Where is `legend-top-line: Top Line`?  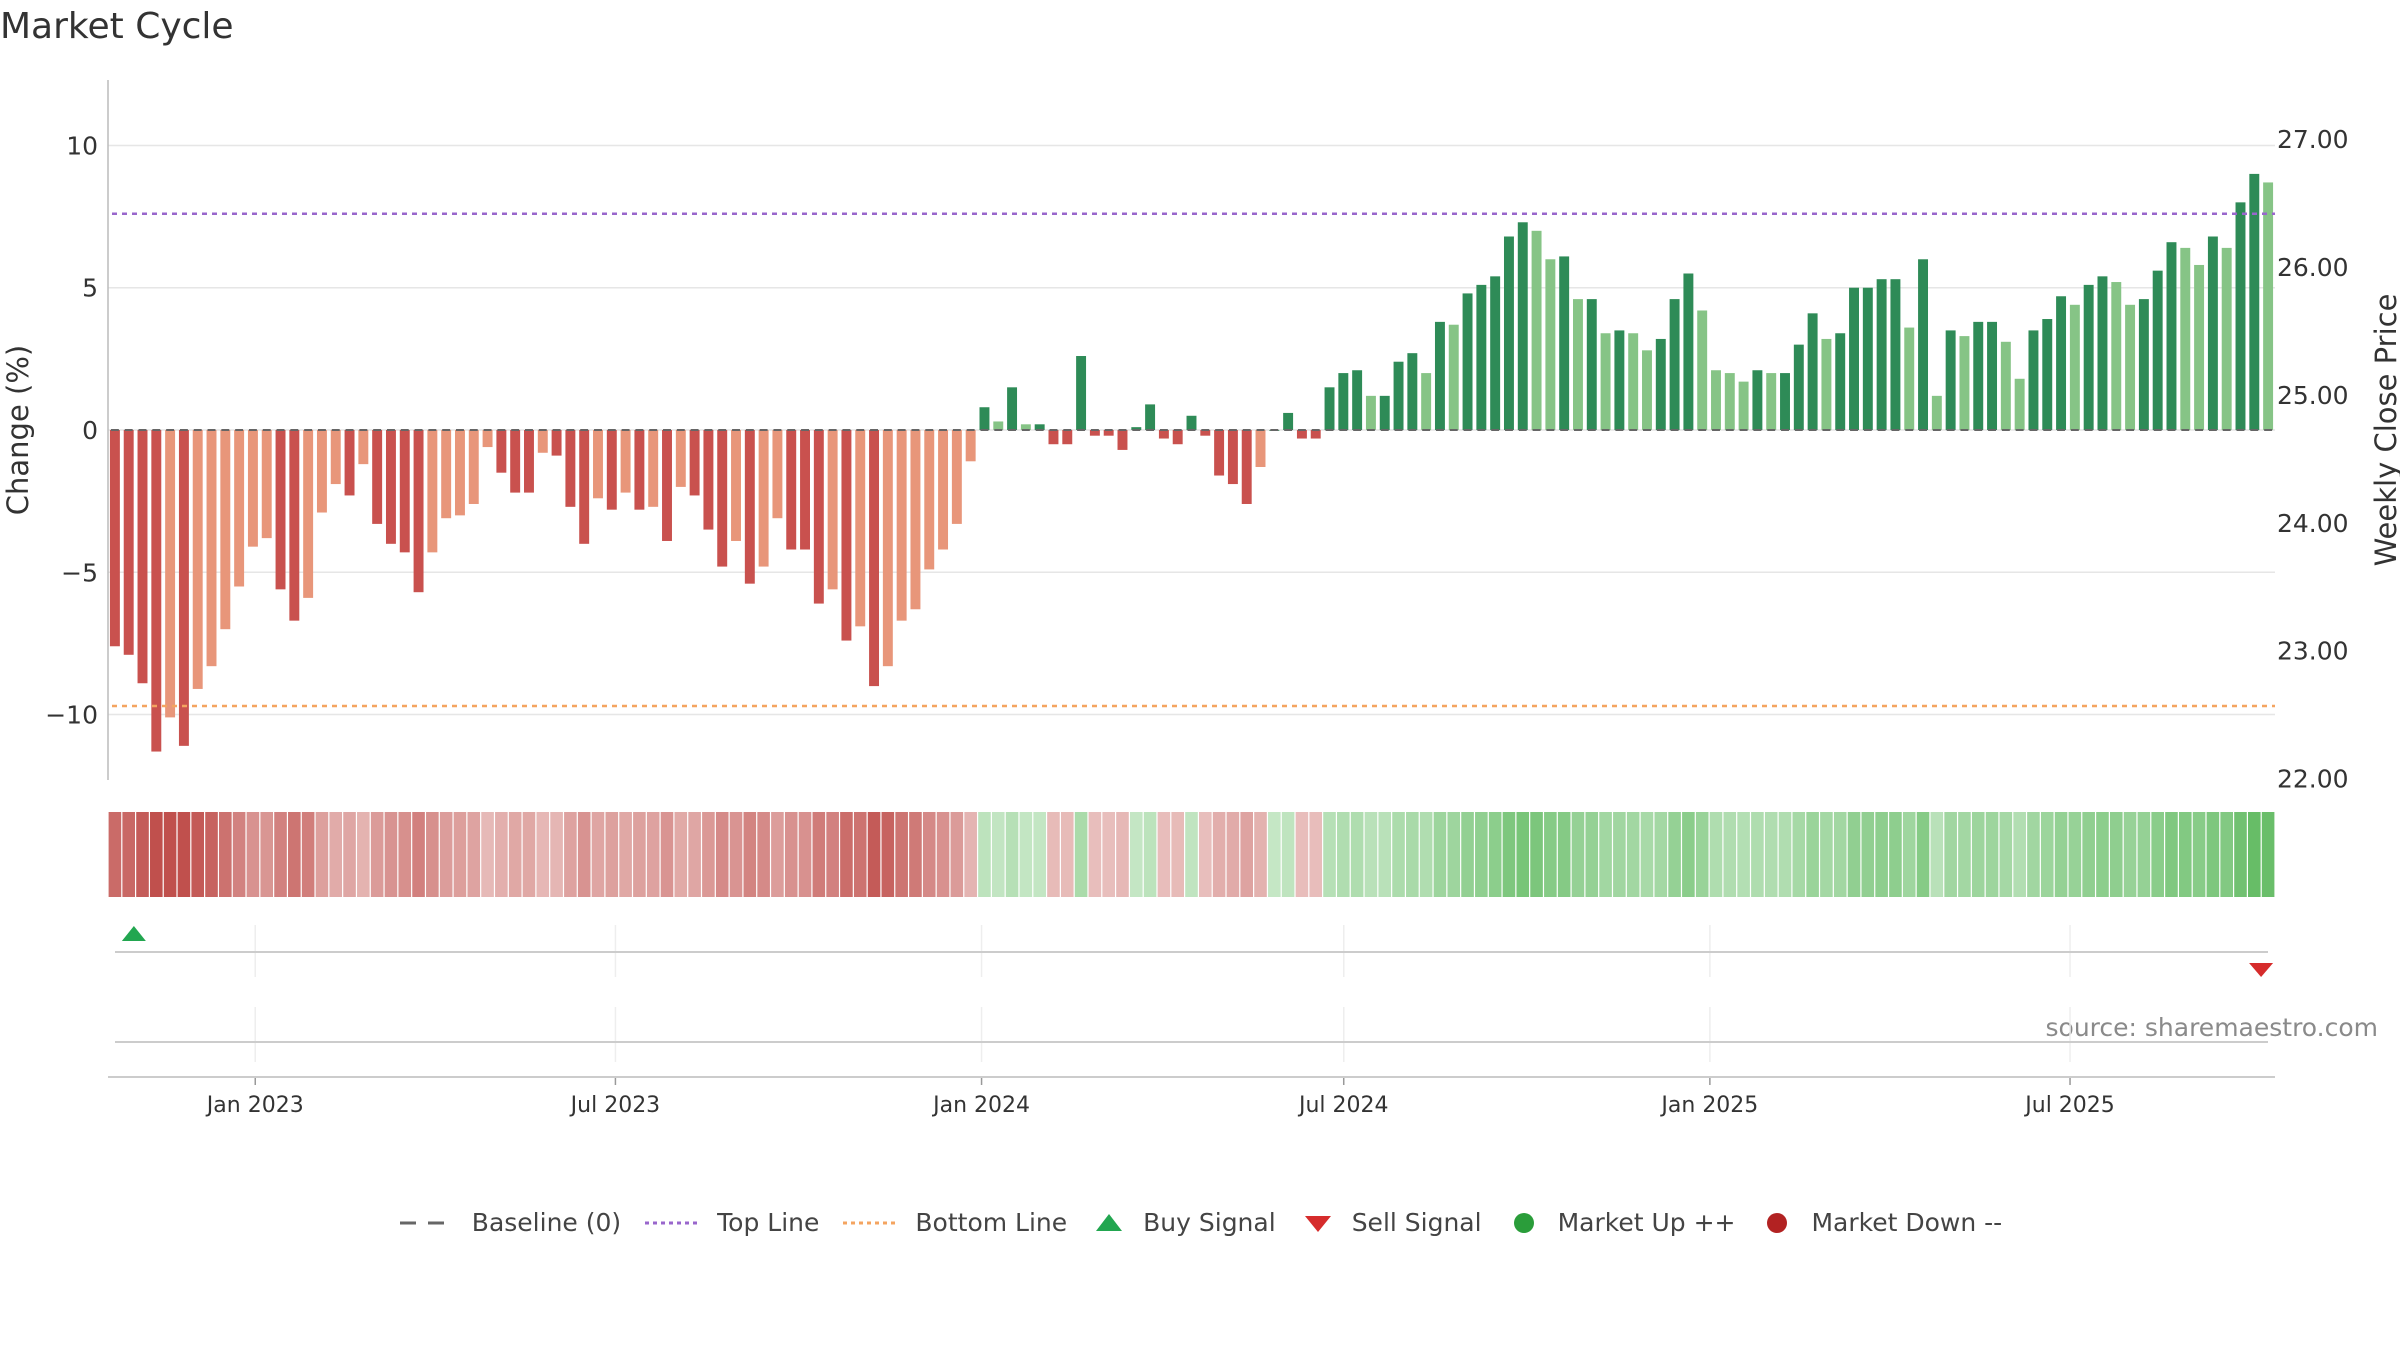 legend-top-line: Top Line is located at coordinates (731, 1222).